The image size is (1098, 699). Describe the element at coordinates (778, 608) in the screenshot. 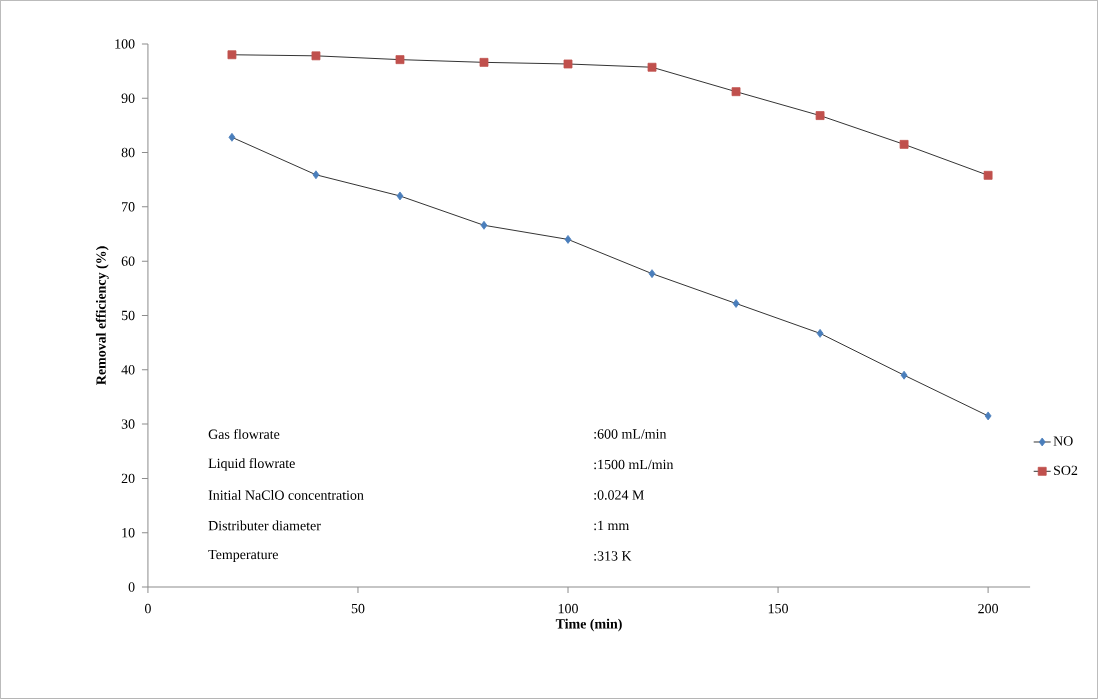

I see `x-tick-label: 150` at that location.